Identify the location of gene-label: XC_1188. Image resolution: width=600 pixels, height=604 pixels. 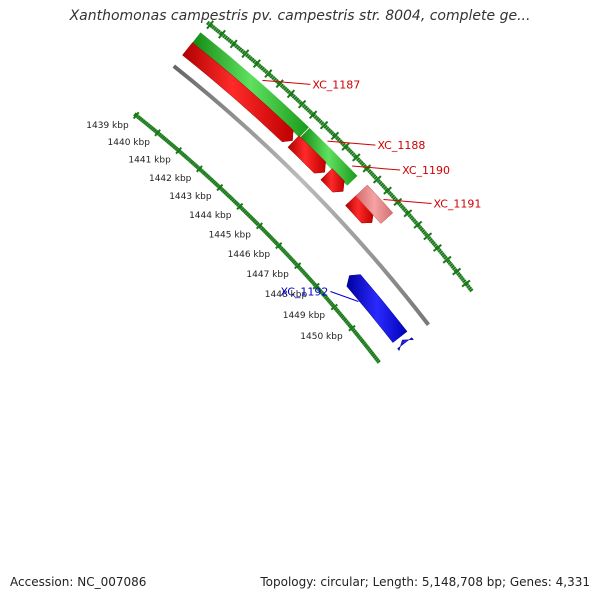
(401, 145).